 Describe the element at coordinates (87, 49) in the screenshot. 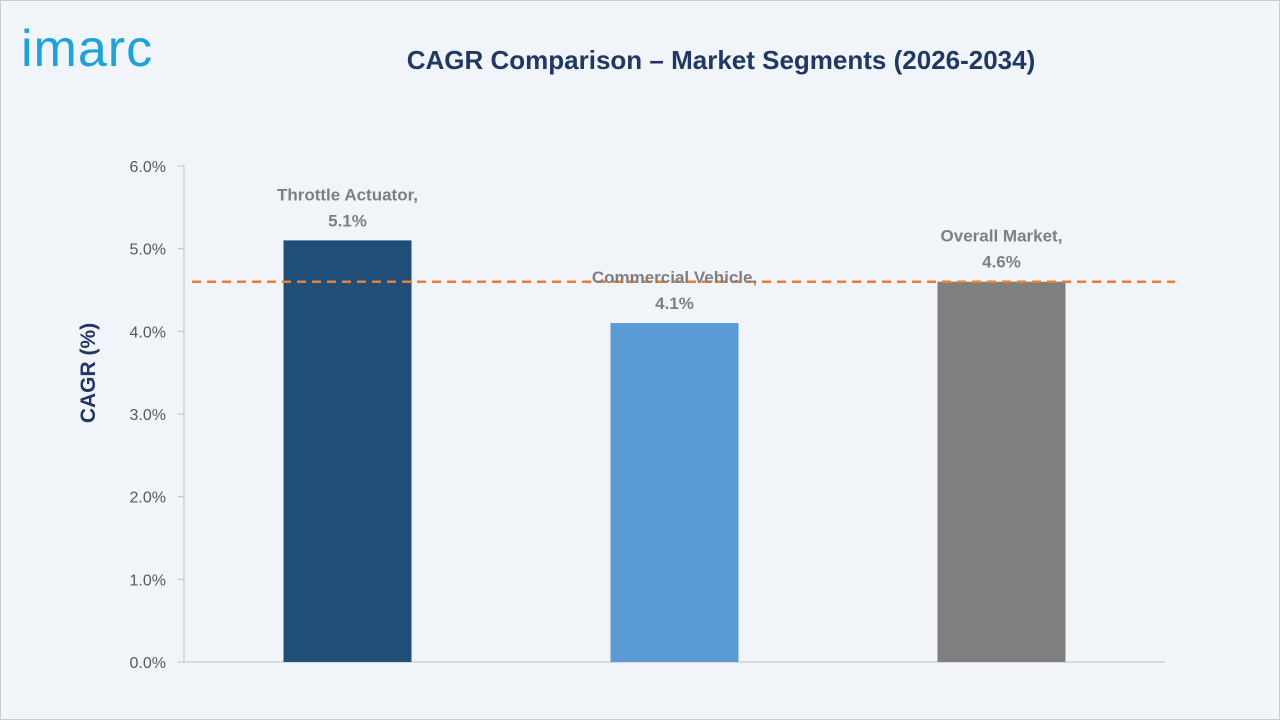

I see `imarc-logo: imarc` at that location.